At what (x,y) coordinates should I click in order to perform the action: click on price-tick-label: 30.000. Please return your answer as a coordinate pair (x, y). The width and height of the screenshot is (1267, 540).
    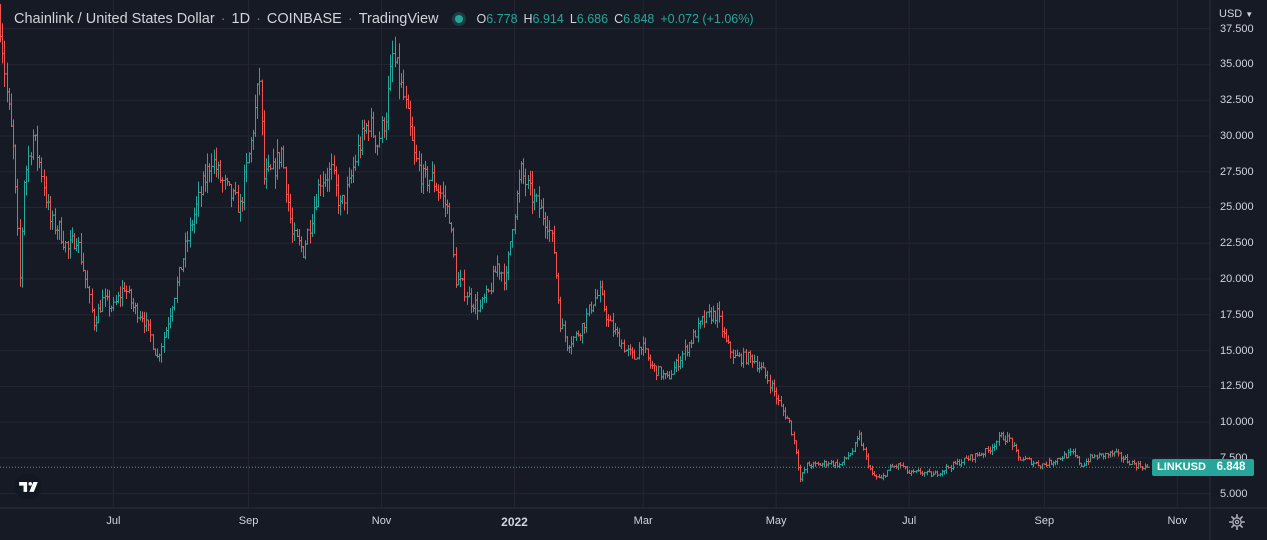
    Looking at the image, I should click on (1237, 135).